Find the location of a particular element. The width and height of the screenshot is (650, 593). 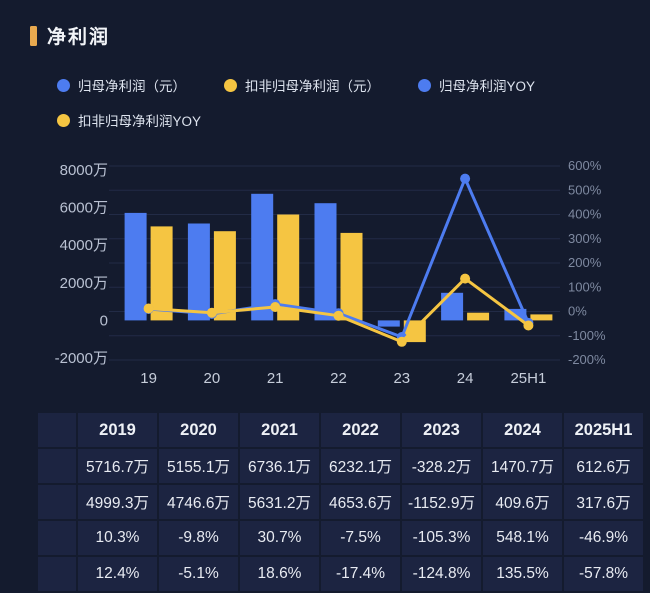

table-cell: 10.3% is located at coordinates (117, 538).